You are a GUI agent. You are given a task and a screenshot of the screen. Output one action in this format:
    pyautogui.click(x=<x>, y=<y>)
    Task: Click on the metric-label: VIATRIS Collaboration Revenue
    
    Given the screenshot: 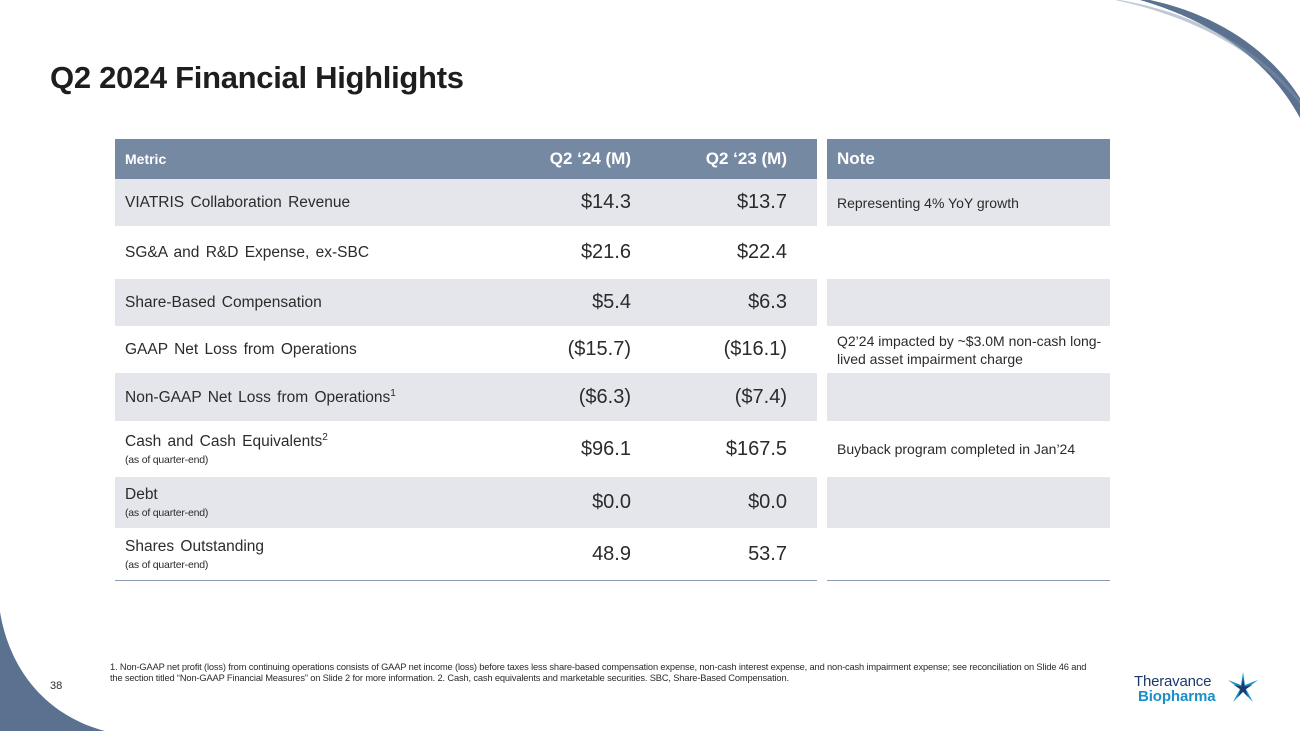 What is the action you would take?
    pyautogui.click(x=238, y=202)
    